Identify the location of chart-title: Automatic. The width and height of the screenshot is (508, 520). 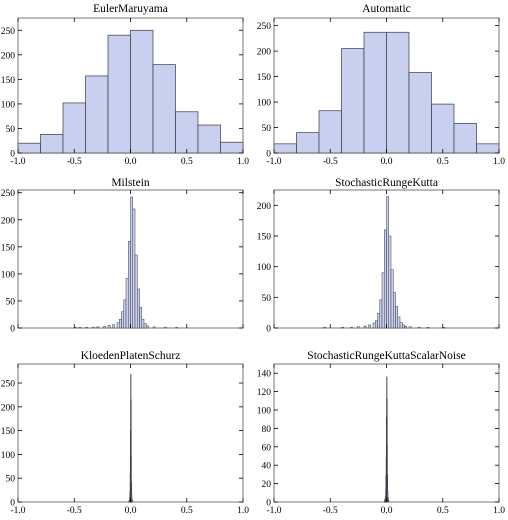
(386, 9).